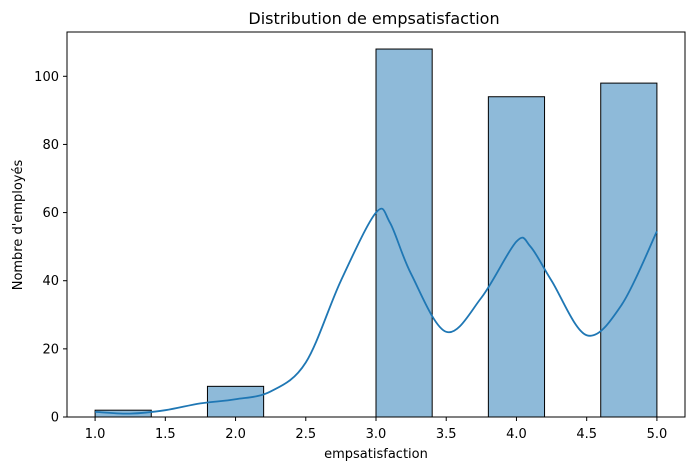 This screenshot has width=696, height=470. I want to click on x-tick-label-4: 3.0, so click(376, 434).